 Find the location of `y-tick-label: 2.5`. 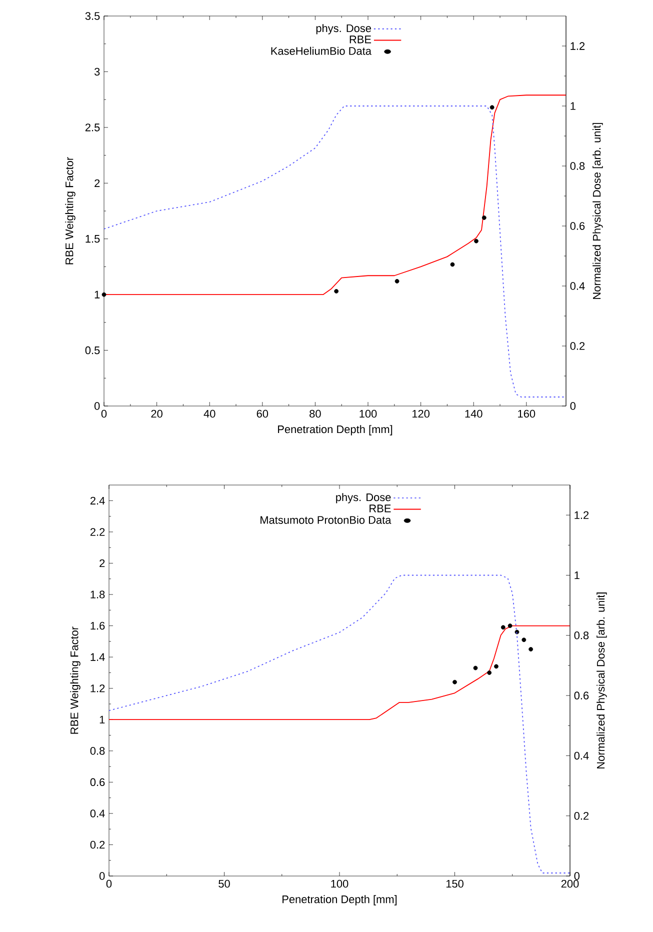

y-tick-label: 2.5 is located at coordinates (92, 128).